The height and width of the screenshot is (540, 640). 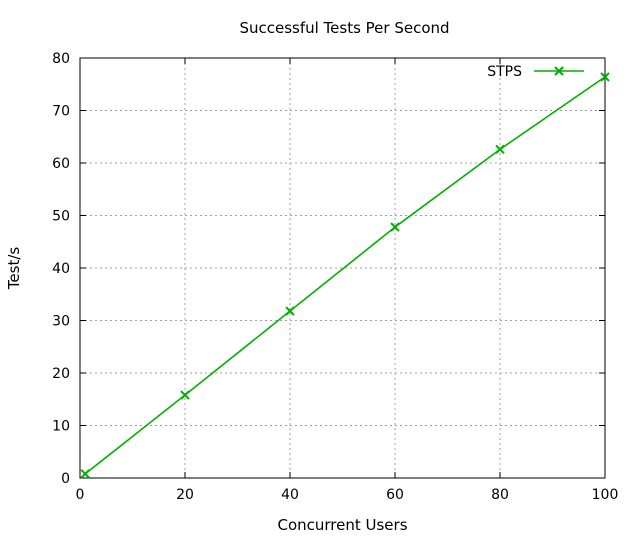 What do you see at coordinates (61, 59) in the screenshot?
I see `y-tick-label: 80` at bounding box center [61, 59].